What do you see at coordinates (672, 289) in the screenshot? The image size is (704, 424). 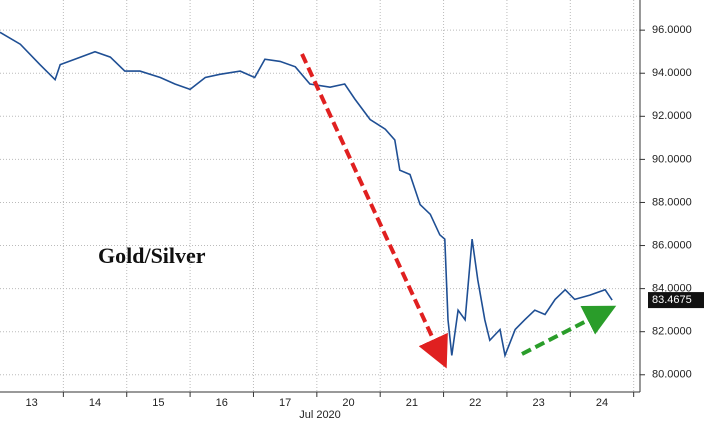 I see `y-tick-label: 84.0000` at bounding box center [672, 289].